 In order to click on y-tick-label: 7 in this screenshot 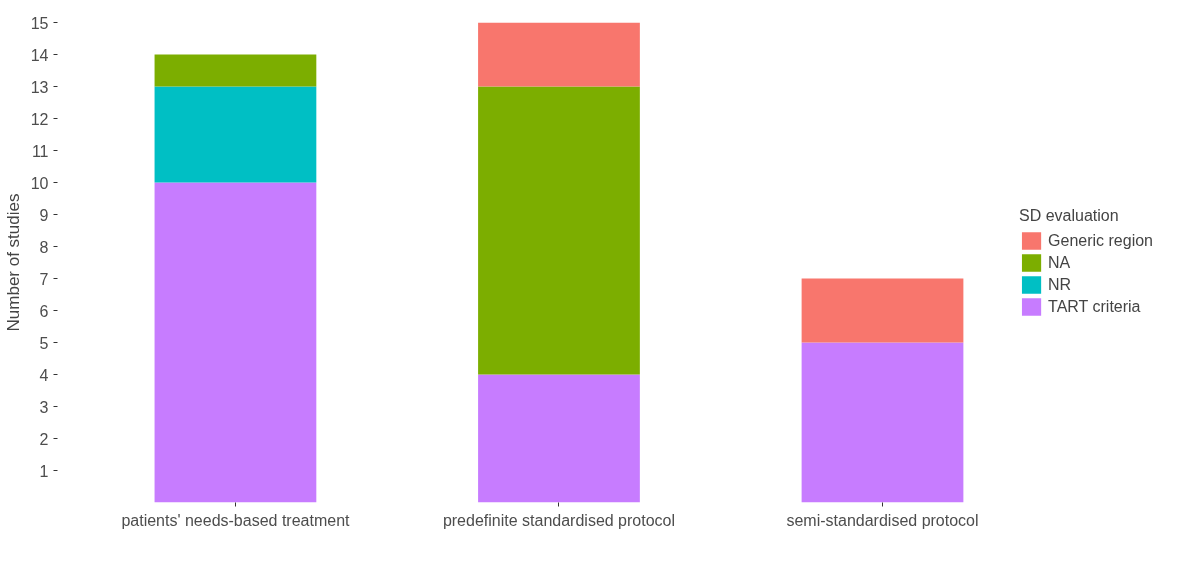, I will do `click(44, 279)`.